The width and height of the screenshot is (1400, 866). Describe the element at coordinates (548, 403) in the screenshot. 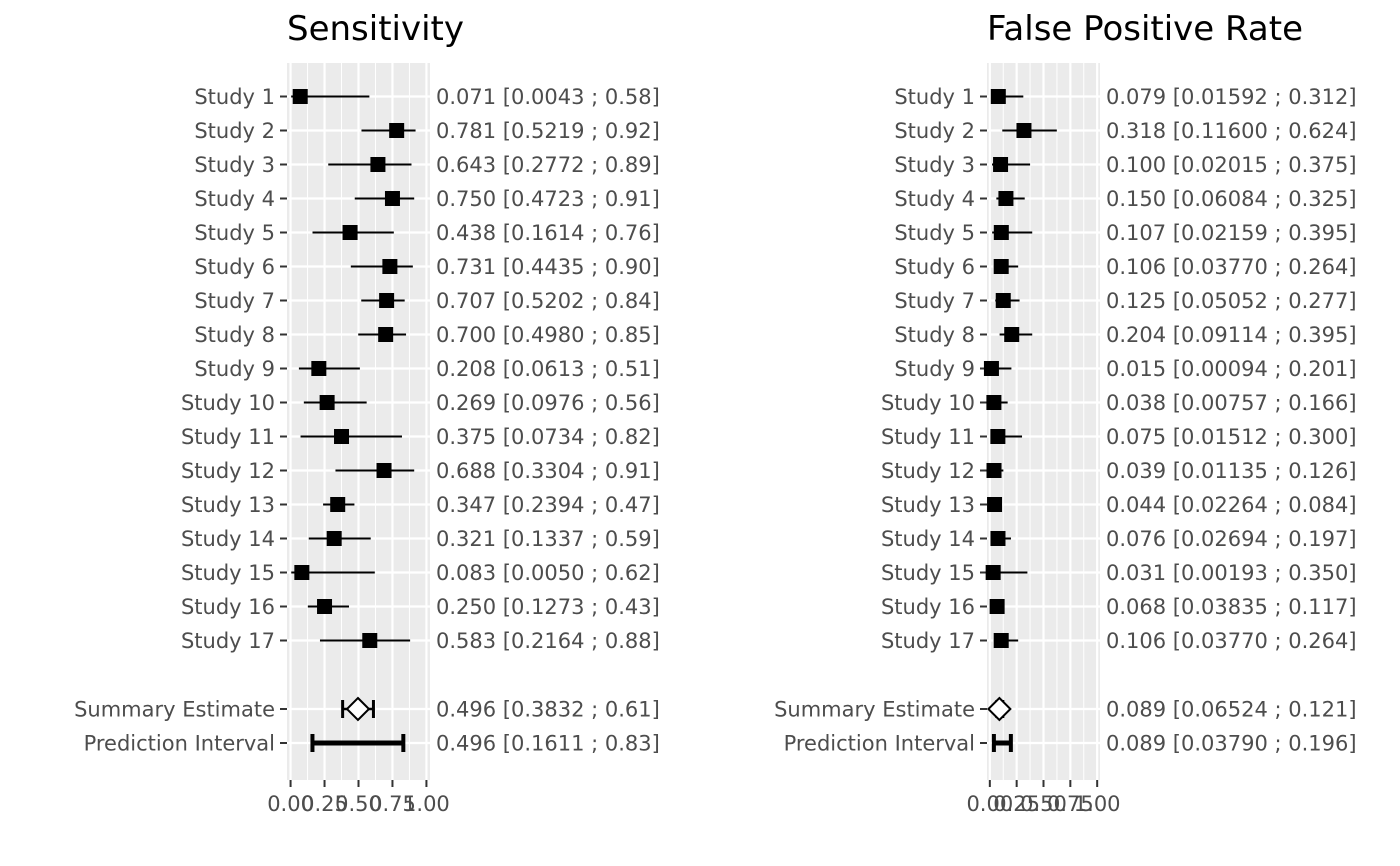

I see `study-ci-text: 0.269 [0.0976 ; 0.56]` at that location.